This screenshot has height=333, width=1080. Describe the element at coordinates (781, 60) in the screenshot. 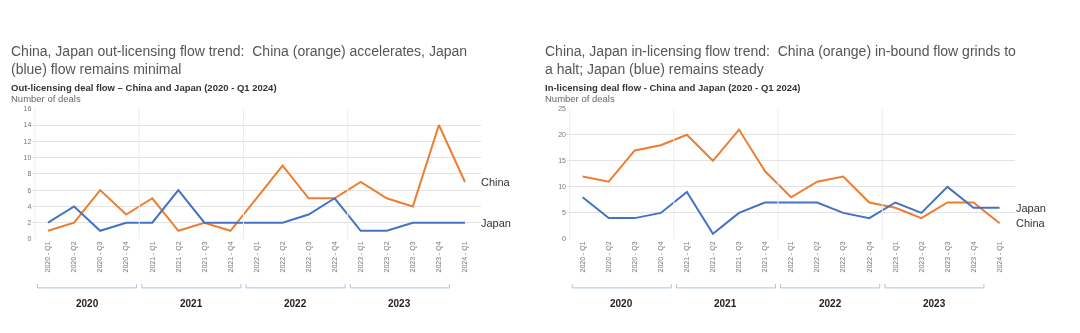

I see `chart-title: China, Japan in-licensing flow trend: China (orange) in-bound flow grinds to a halt; Japan (blue) remains steady` at that location.